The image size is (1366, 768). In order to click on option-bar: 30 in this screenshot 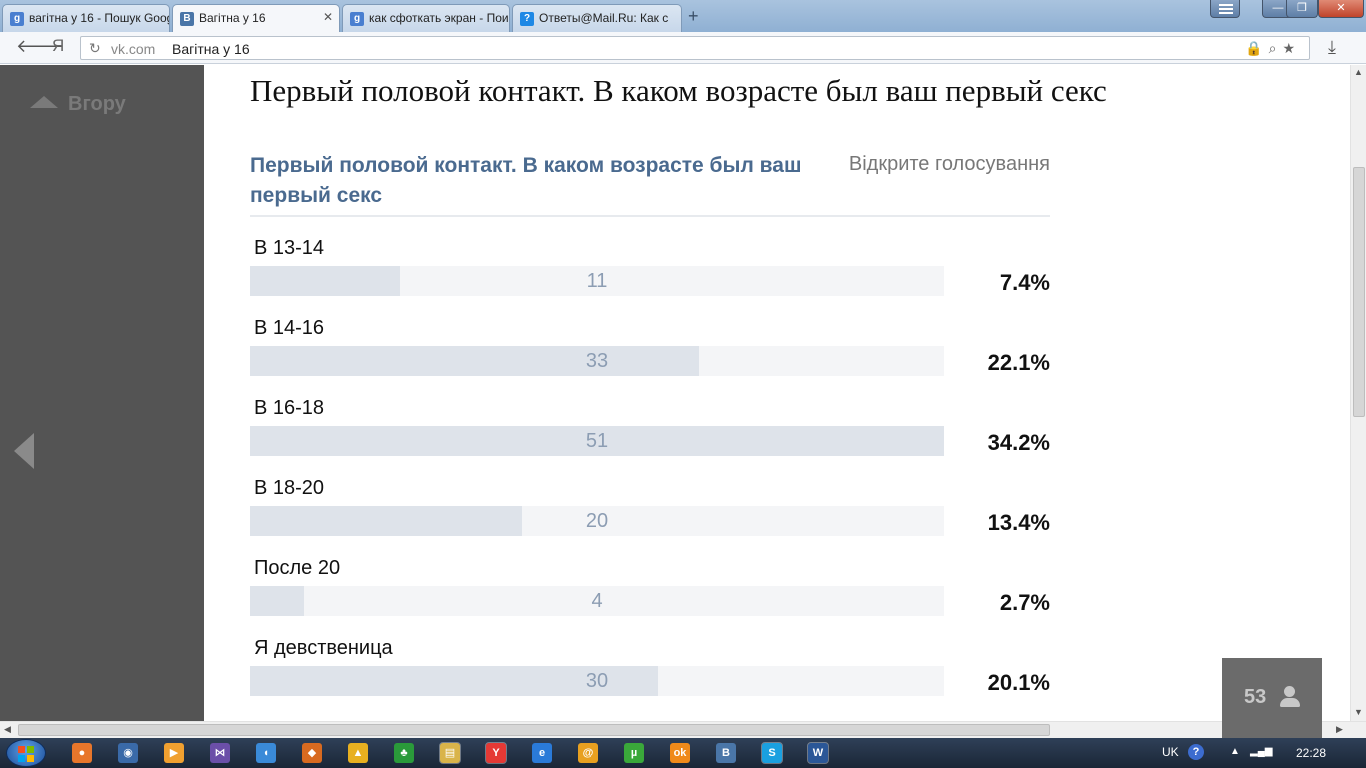, I will do `click(597, 681)`.